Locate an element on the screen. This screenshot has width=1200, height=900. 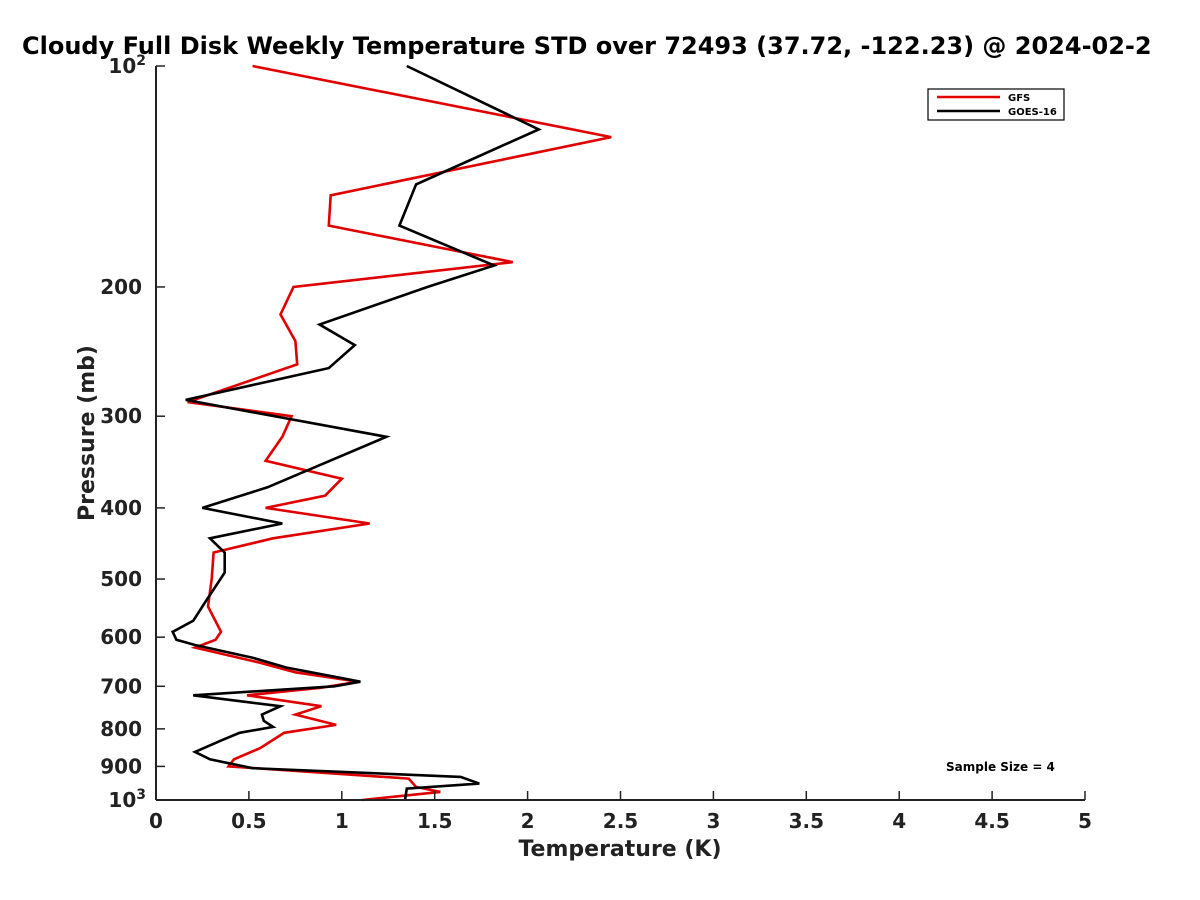
x-tick-label: 4.5 is located at coordinates (991, 821).